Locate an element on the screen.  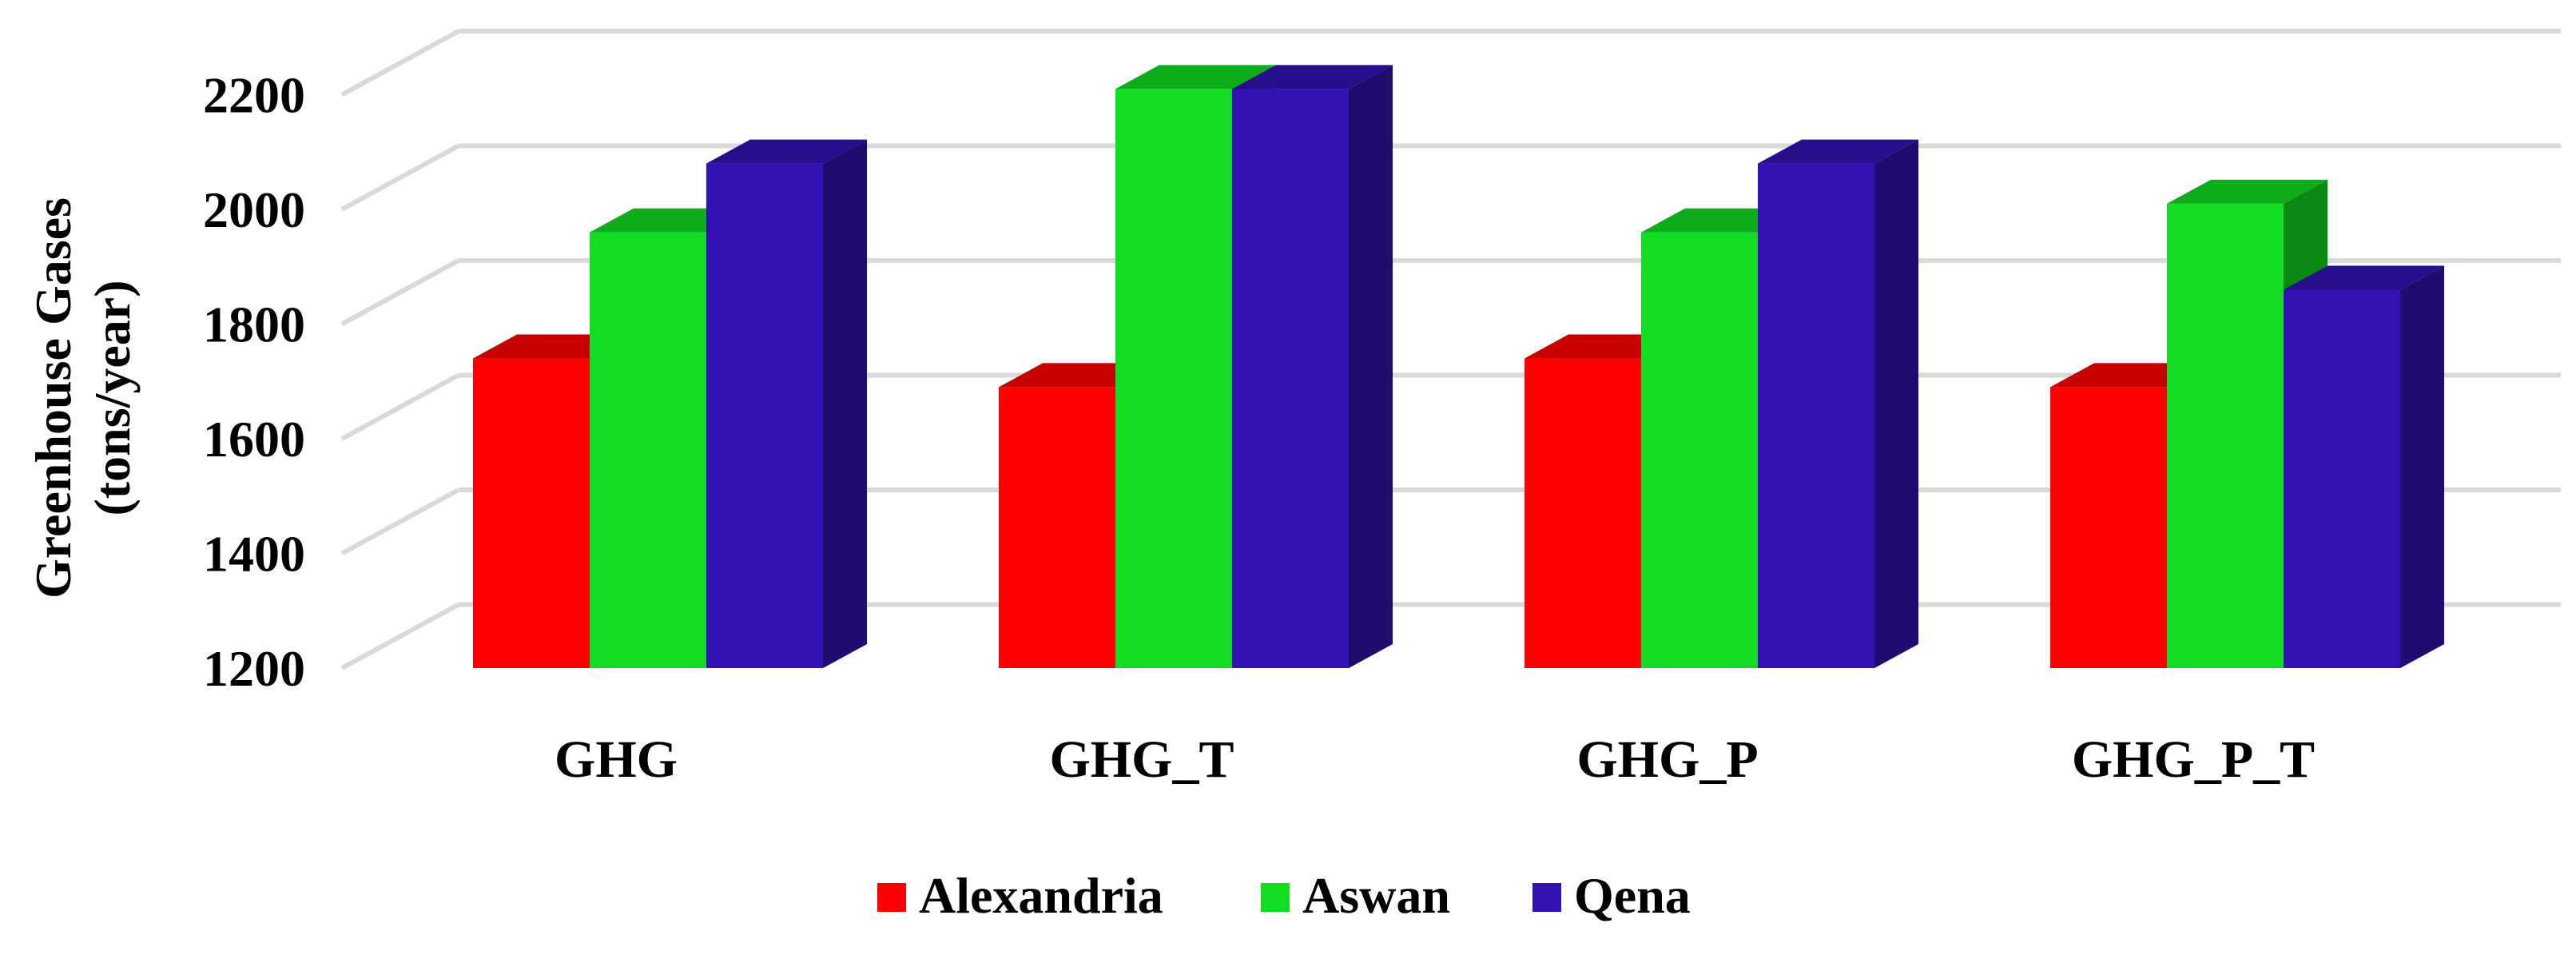
legend-item-aswan: Aswan is located at coordinates (1355, 895).